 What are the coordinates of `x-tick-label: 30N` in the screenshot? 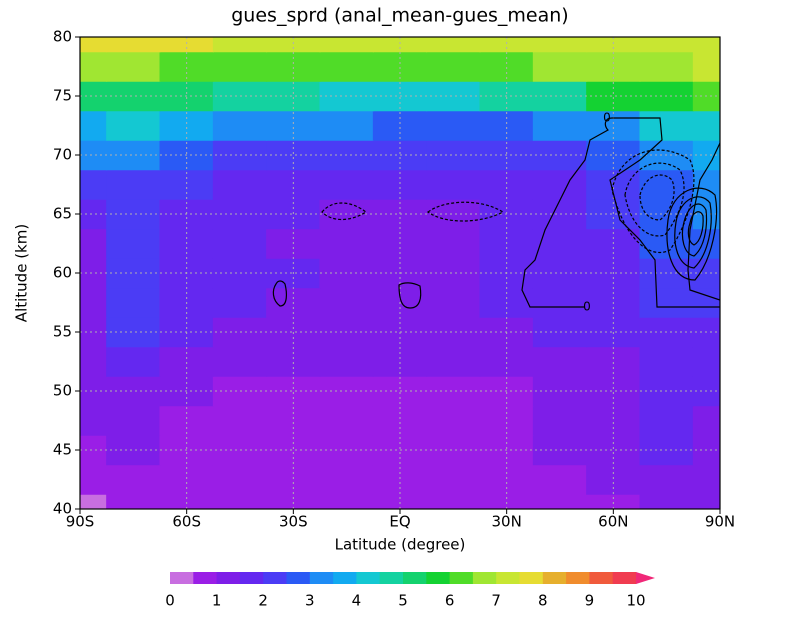 It's located at (507, 522).